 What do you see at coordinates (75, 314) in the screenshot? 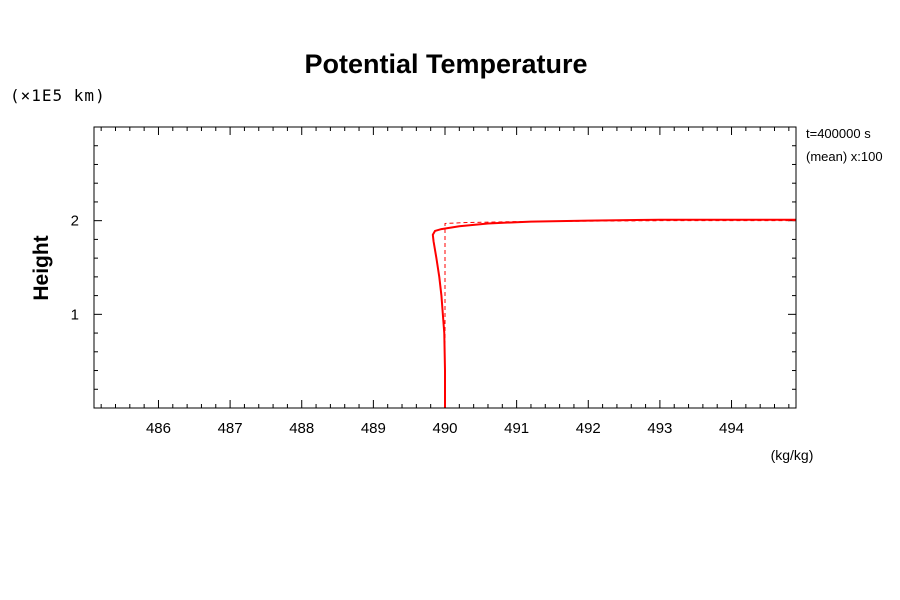
I see `y-tick-label: 1` at bounding box center [75, 314].